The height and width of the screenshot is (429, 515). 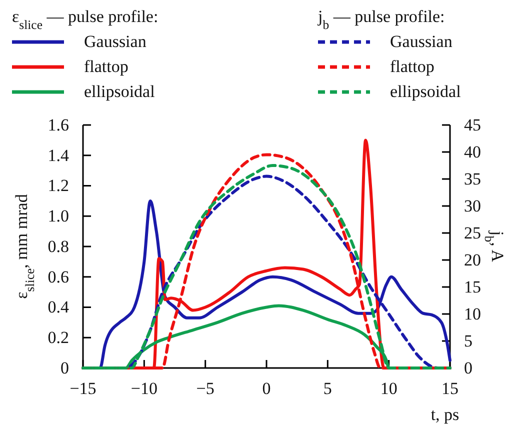 What do you see at coordinates (468, 368) in the screenshot?
I see `y2-tick-label: 0` at bounding box center [468, 368].